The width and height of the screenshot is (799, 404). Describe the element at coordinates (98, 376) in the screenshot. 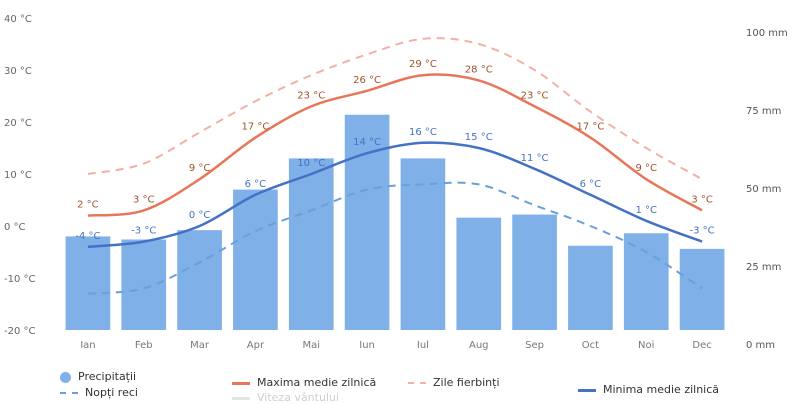

I see `legend-precipitatii: Precipitații` at that location.